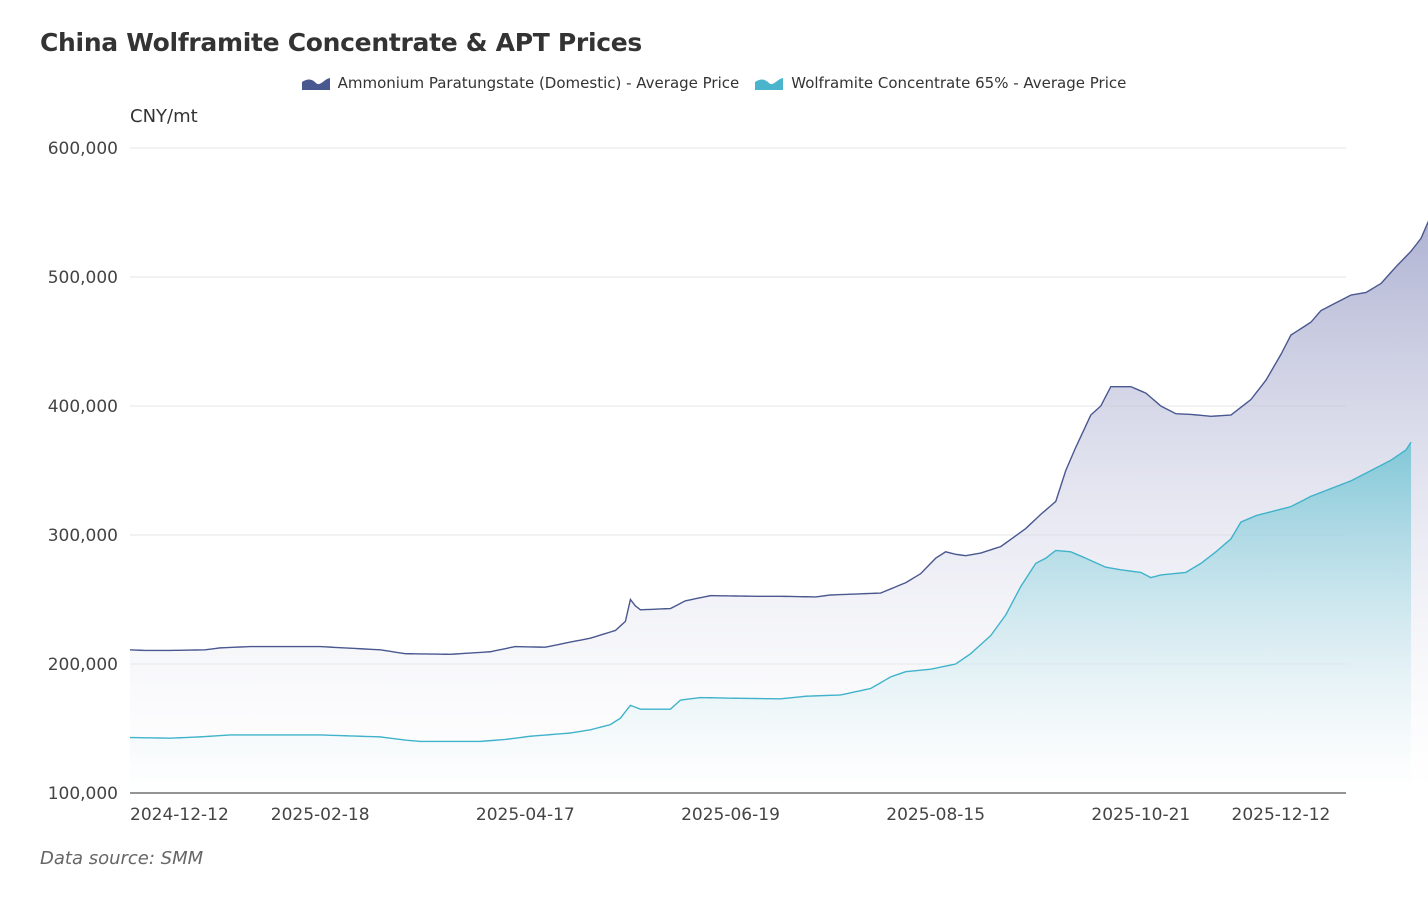 The height and width of the screenshot is (897, 1428). What do you see at coordinates (769, 84) in the screenshot?
I see `legend-swatch-wolframite` at bounding box center [769, 84].